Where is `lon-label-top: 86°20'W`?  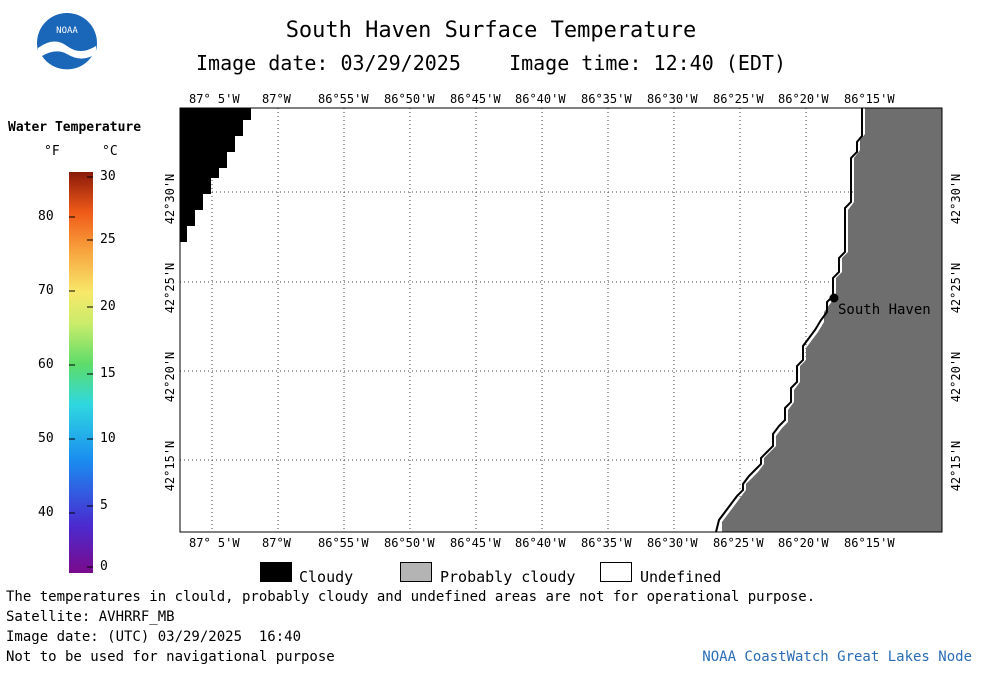 lon-label-top: 86°20'W is located at coordinates (803, 99).